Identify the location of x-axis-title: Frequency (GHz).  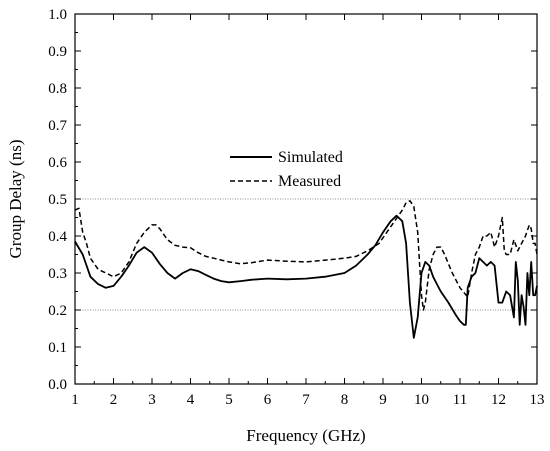
(305, 435).